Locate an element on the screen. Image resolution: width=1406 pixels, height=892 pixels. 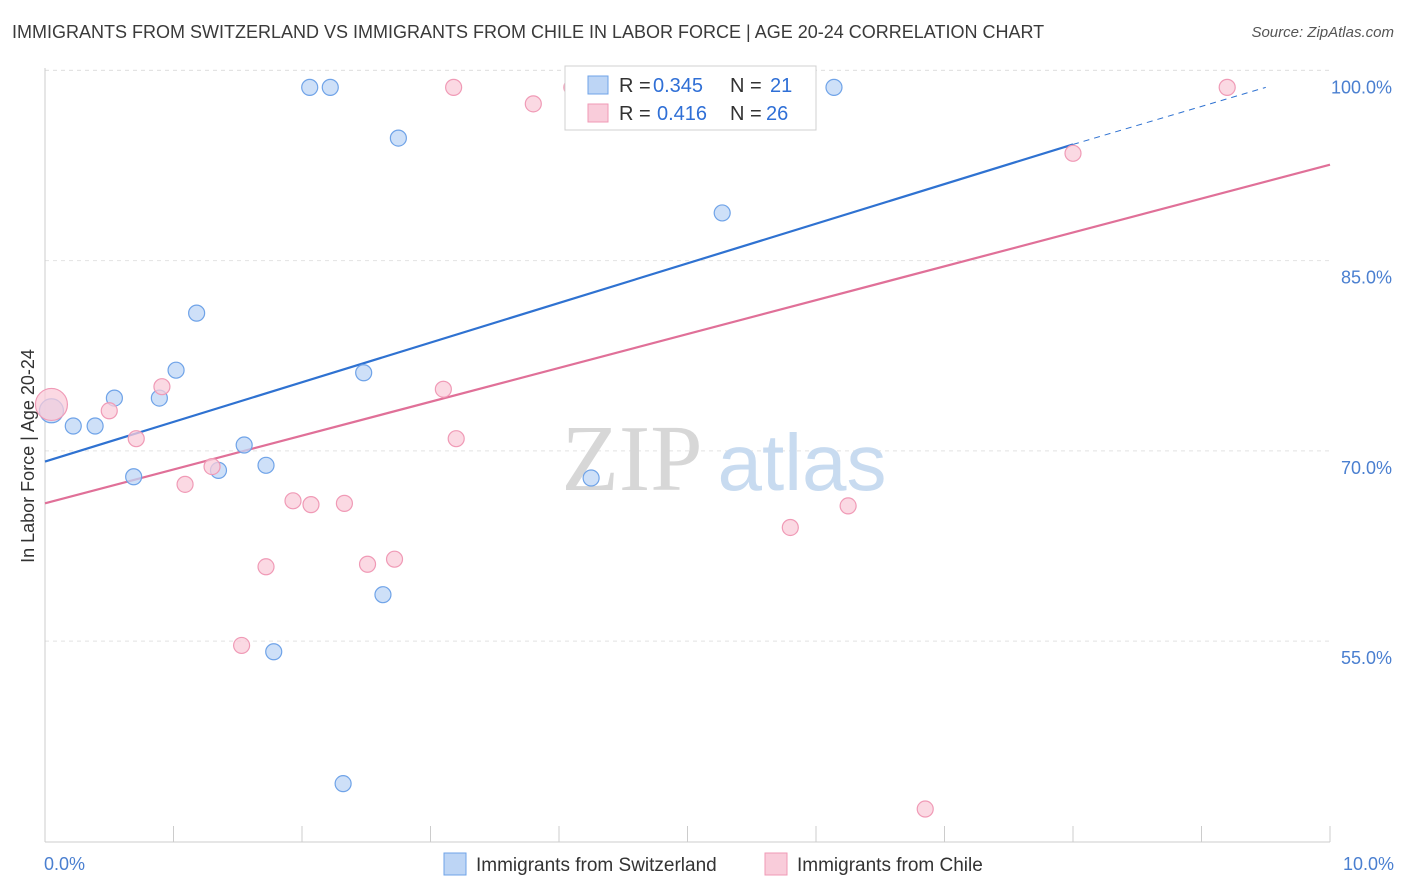
y-axis-label: In Labor Force | Age 20-24 is located at coordinates (28, 456).